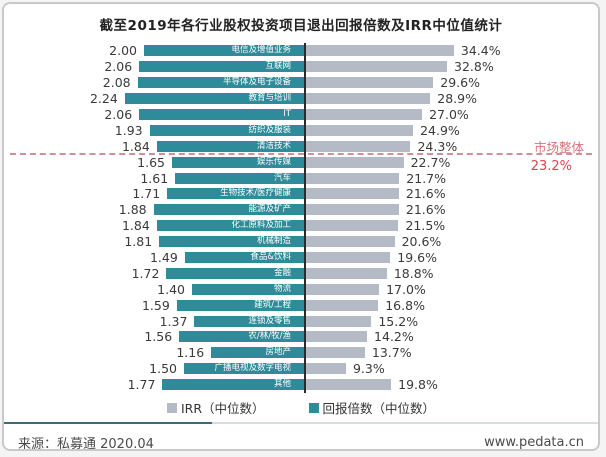  Describe the element at coordinates (252, 368) in the screenshot. I see `industry-label: 广播电视及数字电视` at that location.